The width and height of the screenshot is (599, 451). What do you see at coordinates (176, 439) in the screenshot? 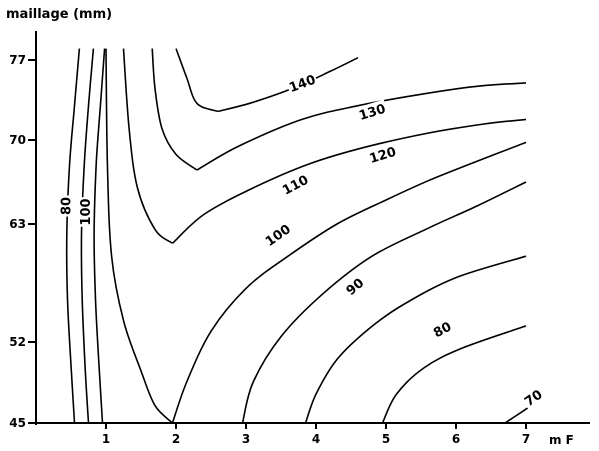
I see `x-tick-label: 2` at bounding box center [176, 439].